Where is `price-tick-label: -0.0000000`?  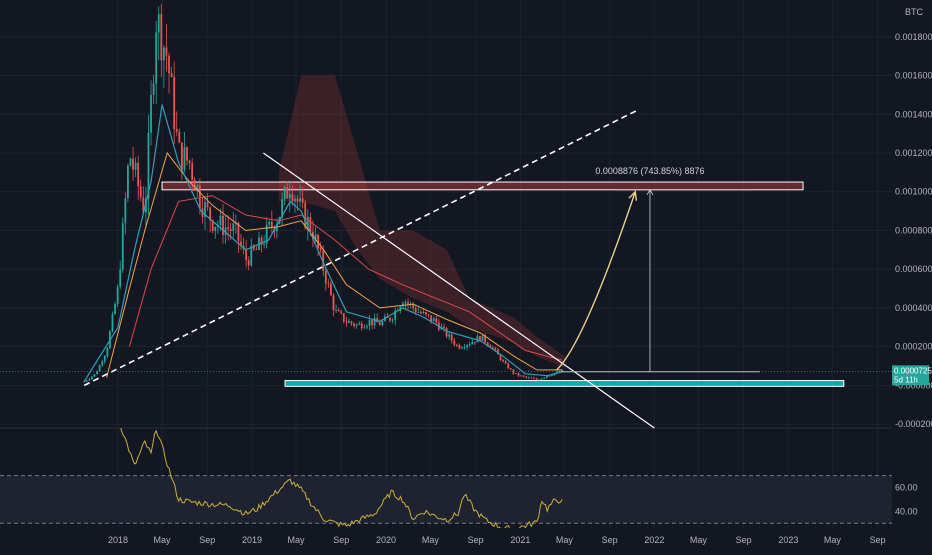
price-tick-label: -0.0000000 is located at coordinates (913, 385).